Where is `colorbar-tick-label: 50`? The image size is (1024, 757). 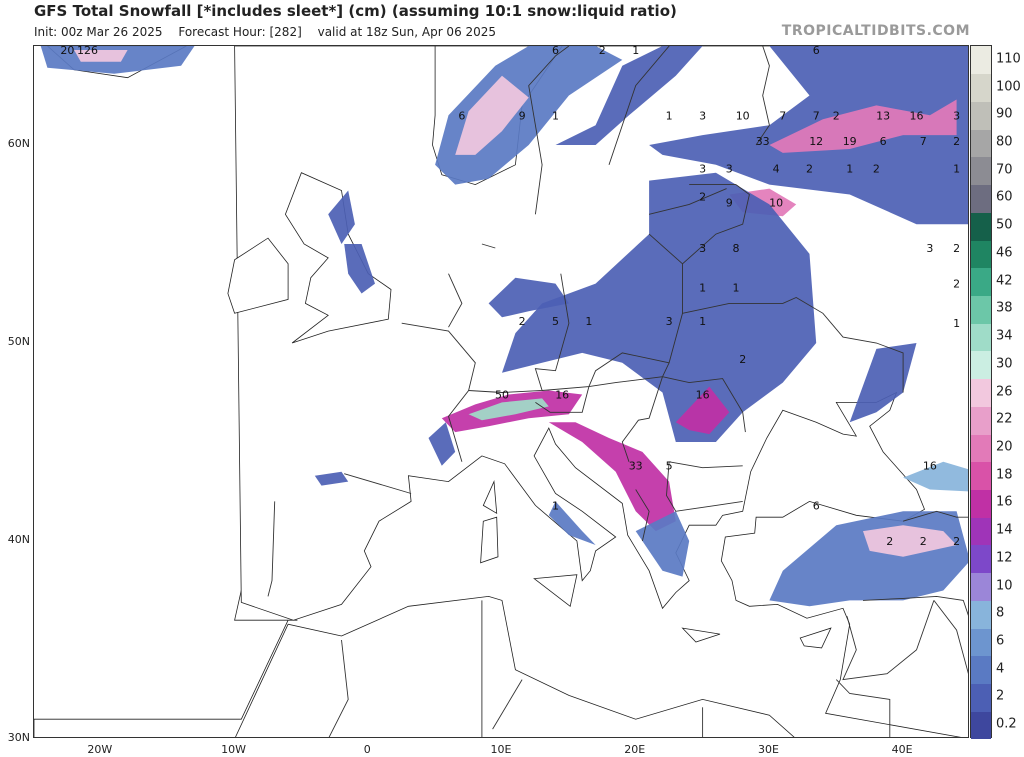 colorbar-tick-label: 50 is located at coordinates (1004, 225).